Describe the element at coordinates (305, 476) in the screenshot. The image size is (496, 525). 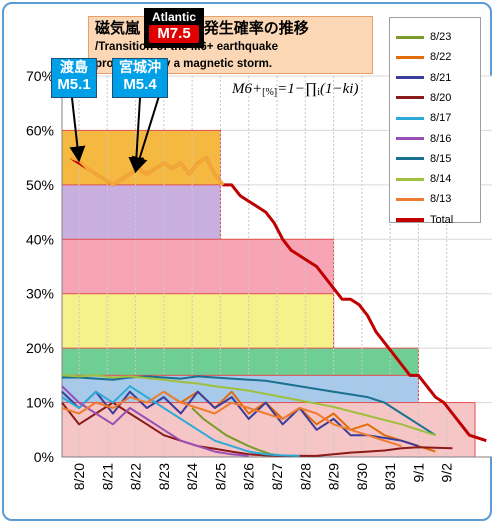
I see `x-tick-label: 8/28` at that location.